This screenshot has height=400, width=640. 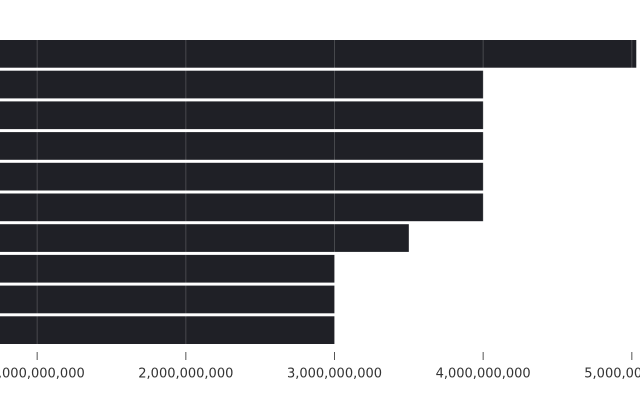 I want to click on x-tick-label: 2,000,000,000, so click(x=185, y=374).